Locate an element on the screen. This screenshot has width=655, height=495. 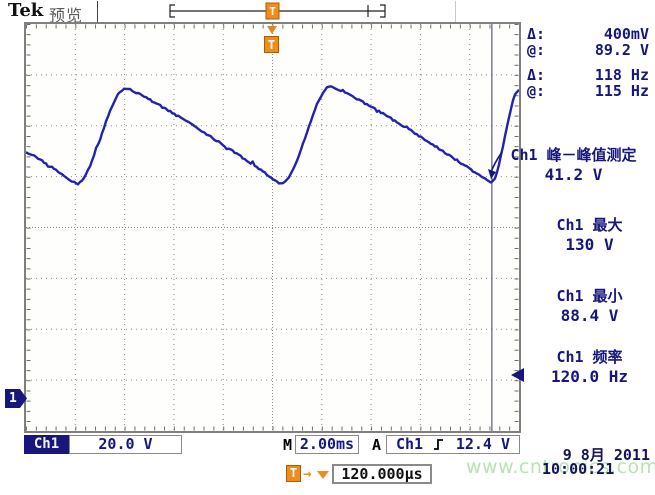
trigger-level-arrow-icon is located at coordinates (517, 375).